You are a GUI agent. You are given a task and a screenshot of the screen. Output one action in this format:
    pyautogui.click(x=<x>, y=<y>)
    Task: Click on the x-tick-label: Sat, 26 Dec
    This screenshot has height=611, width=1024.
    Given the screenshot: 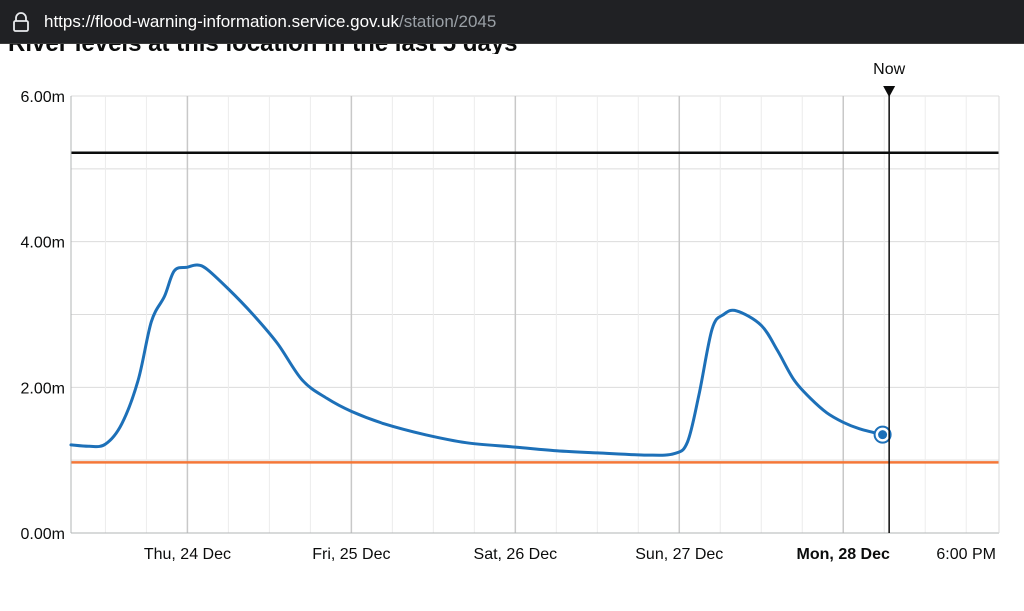 What is the action you would take?
    pyautogui.click(x=516, y=554)
    